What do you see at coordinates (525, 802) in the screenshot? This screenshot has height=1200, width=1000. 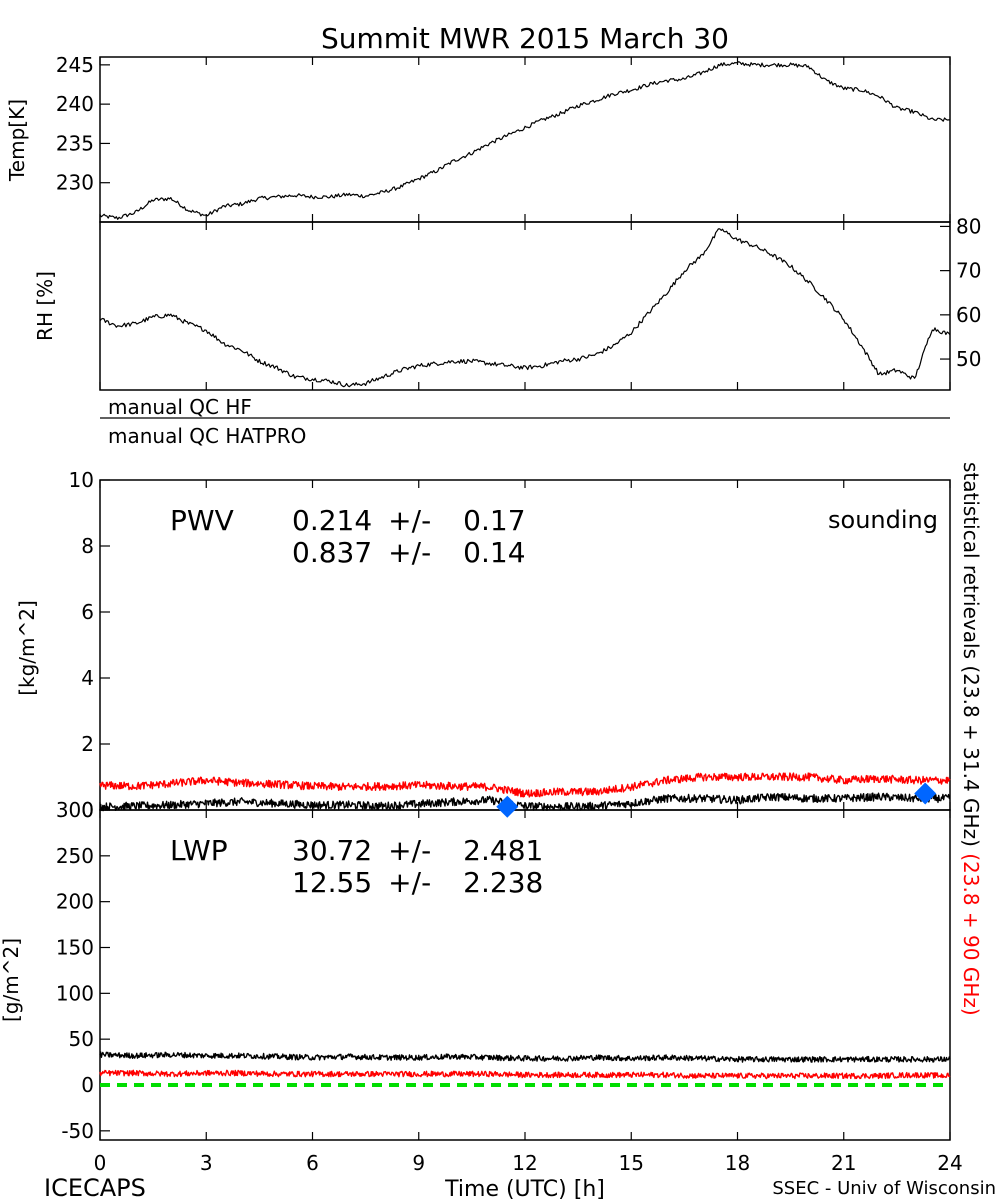 I see `pwv-series-black` at bounding box center [525, 802].